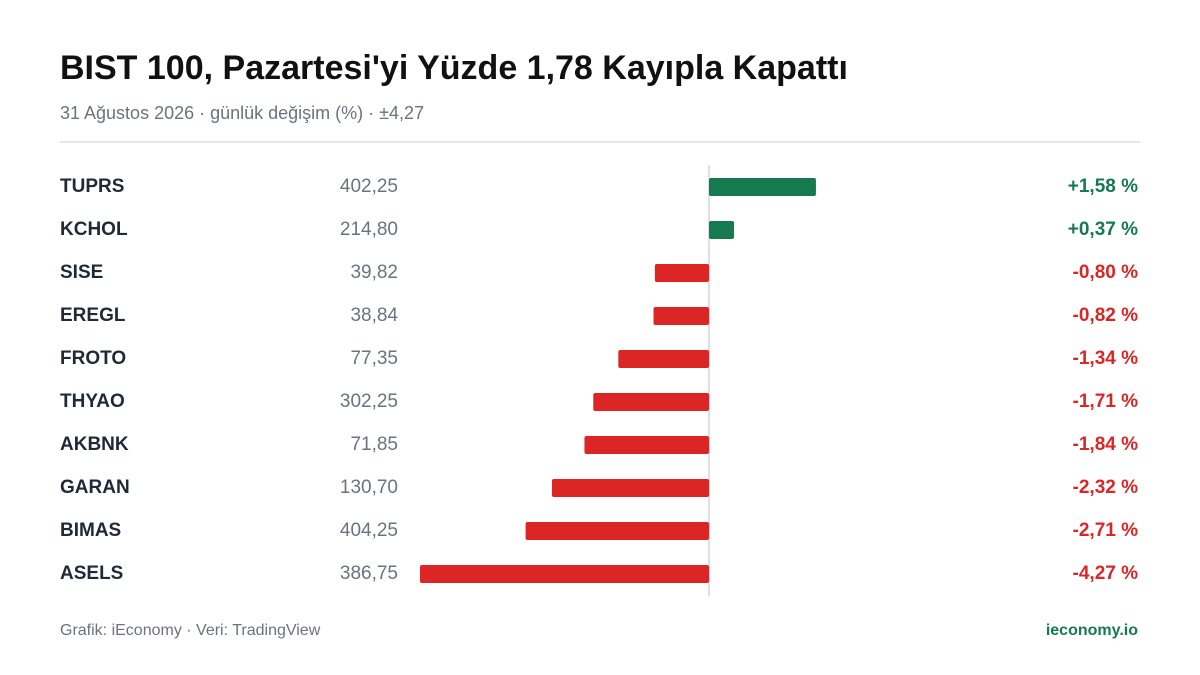  What do you see at coordinates (92, 401) in the screenshot?
I see `ticker-label: THYAO` at bounding box center [92, 401].